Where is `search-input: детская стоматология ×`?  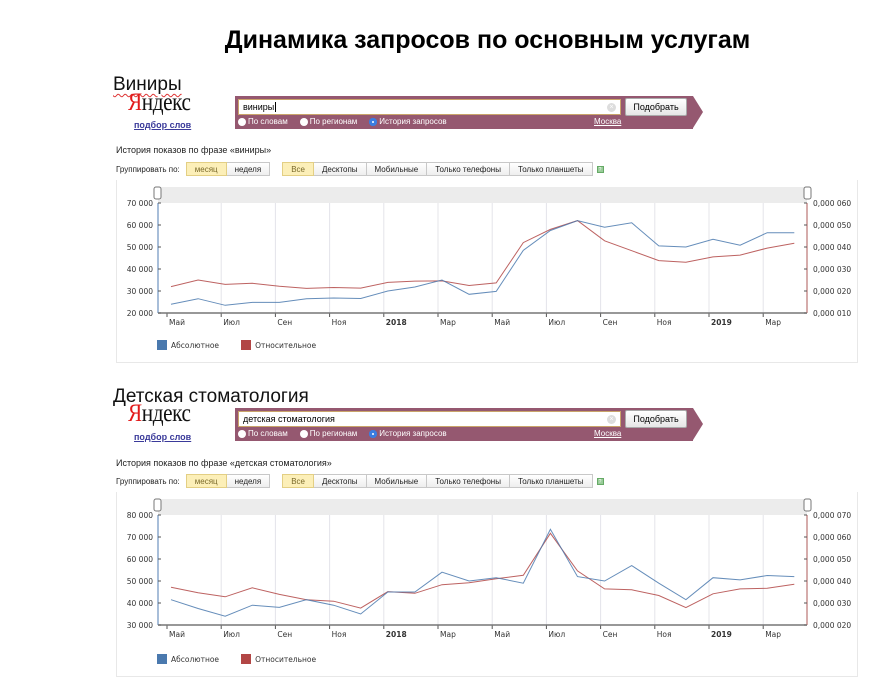
search-input: детская стоматология × is located at coordinates (429, 419).